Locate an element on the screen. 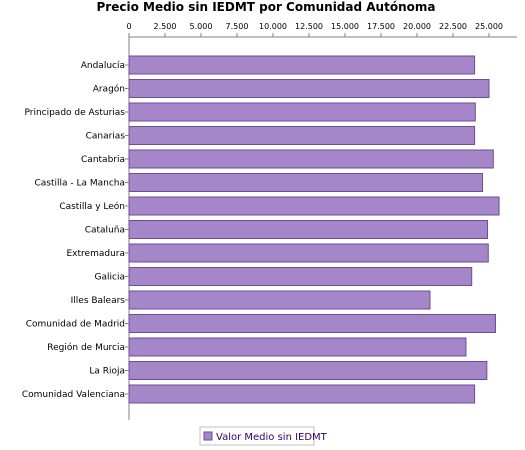  x-tick-label: 12.500 is located at coordinates (309, 26).